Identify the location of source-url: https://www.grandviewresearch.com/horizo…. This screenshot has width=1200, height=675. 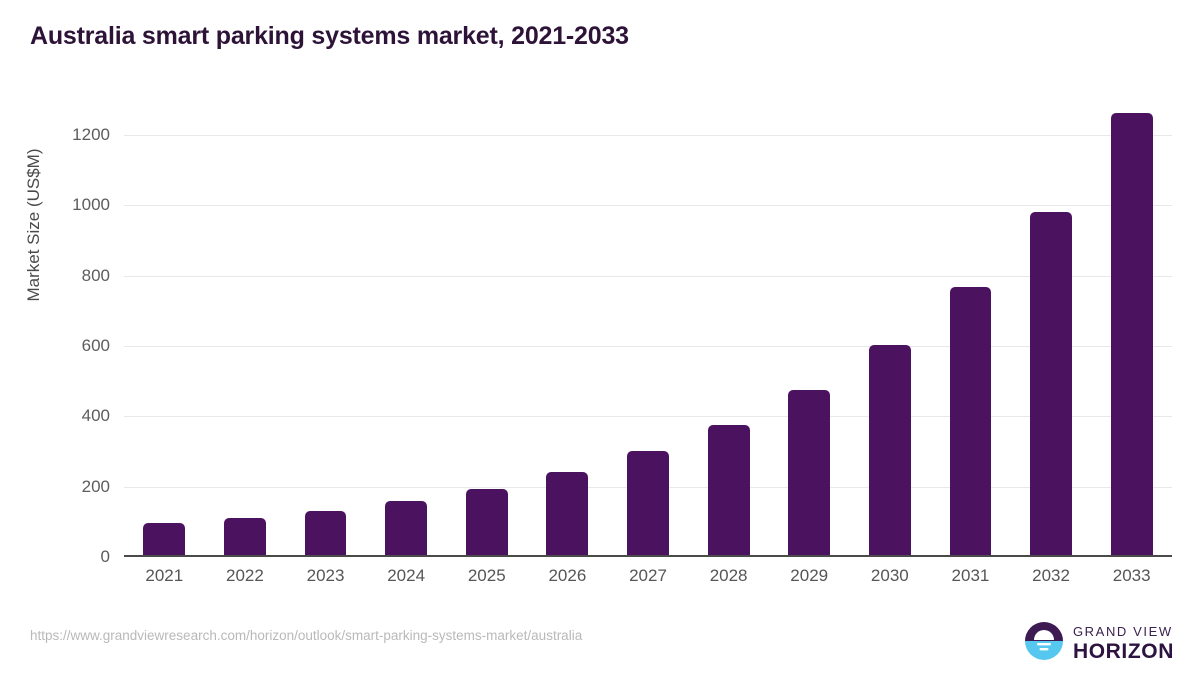
(306, 635).